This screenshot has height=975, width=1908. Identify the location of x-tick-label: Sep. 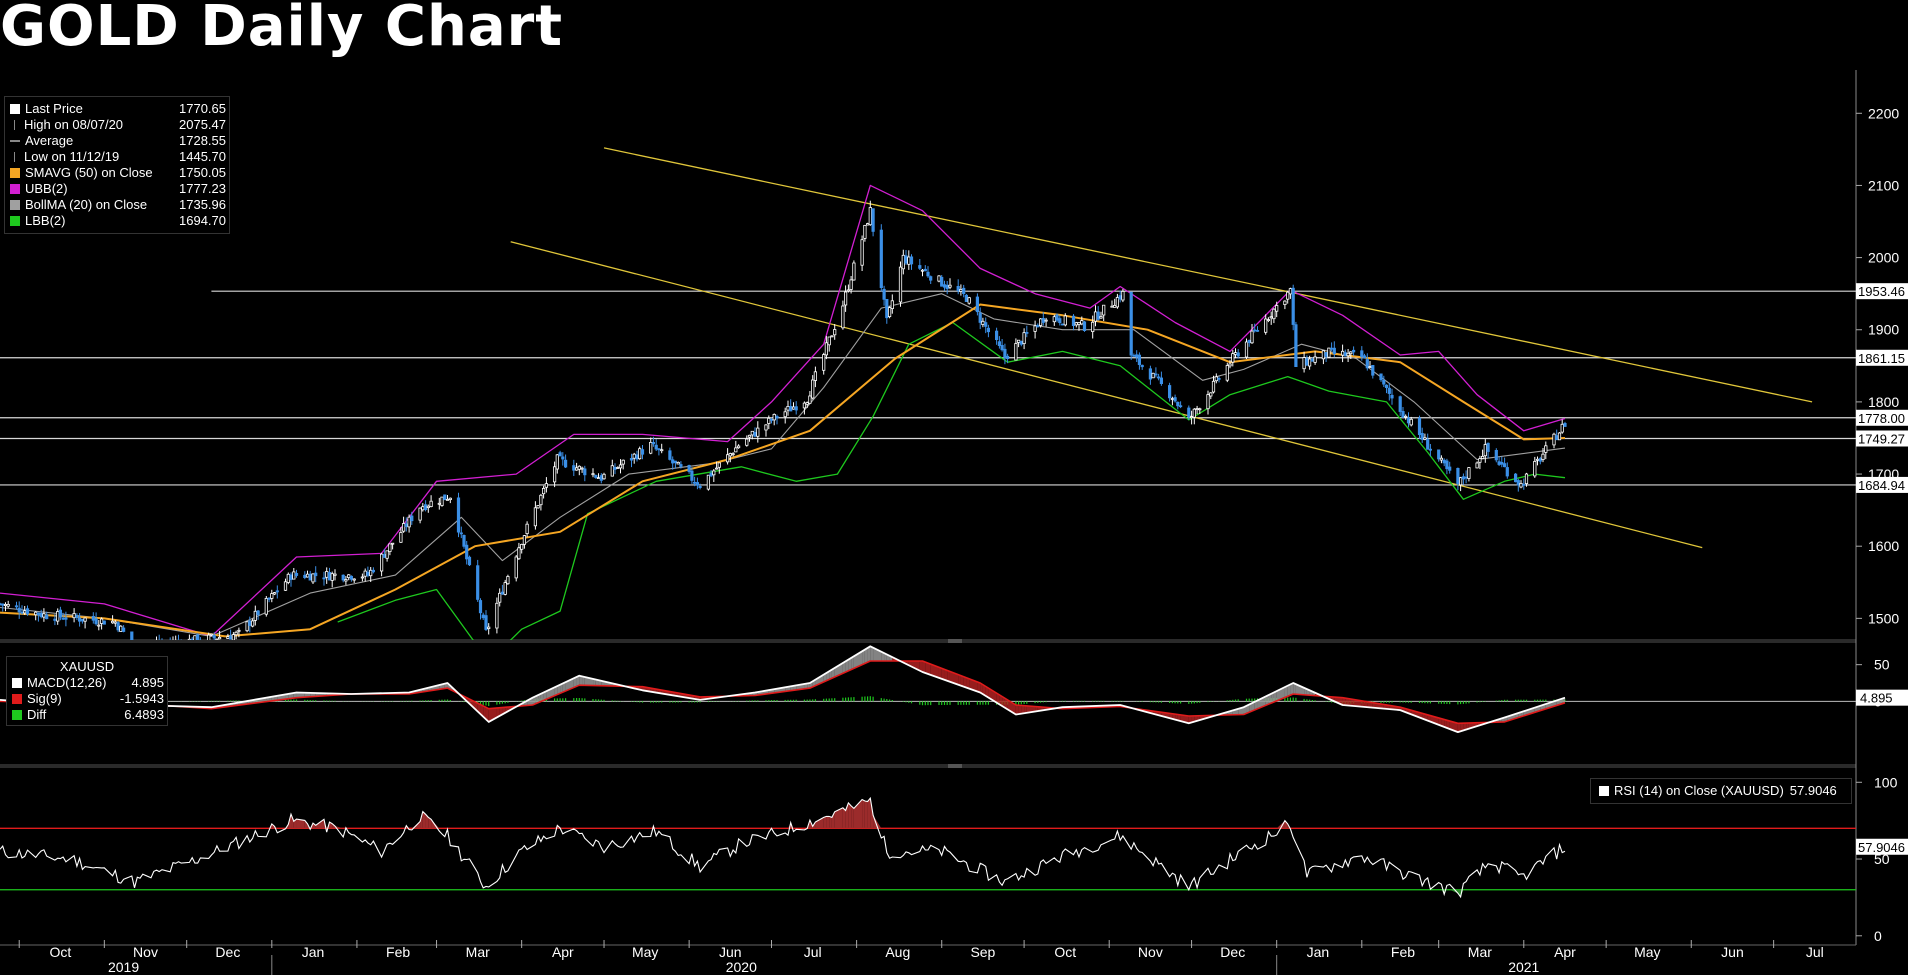
(982, 952).